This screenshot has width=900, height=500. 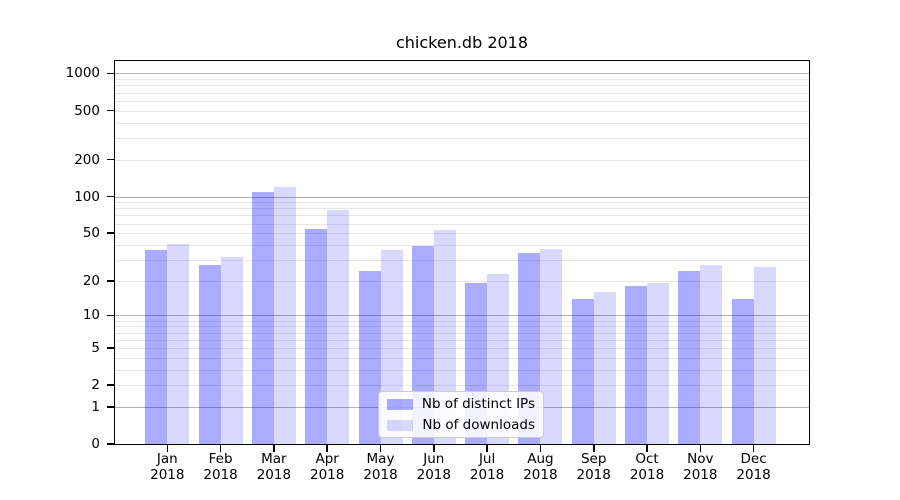 I want to click on x-tick-label-jul: Jul 2018, so click(x=487, y=467).